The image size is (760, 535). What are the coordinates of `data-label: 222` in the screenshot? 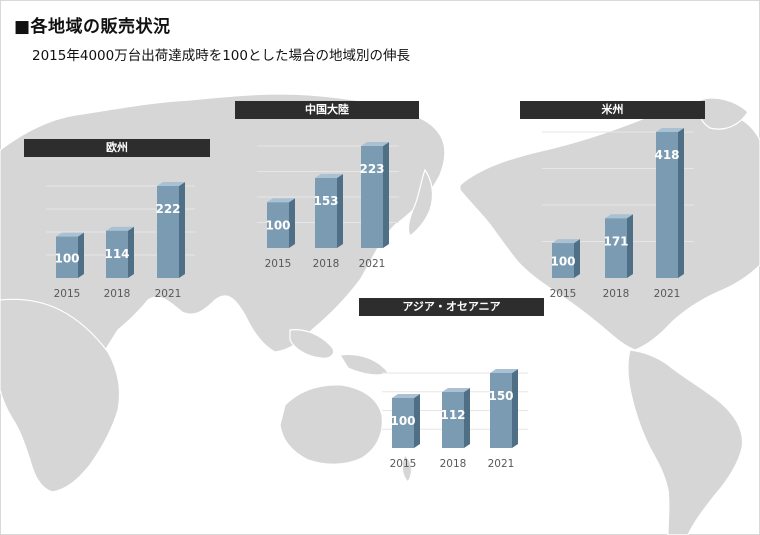 It's located at (167, 209).